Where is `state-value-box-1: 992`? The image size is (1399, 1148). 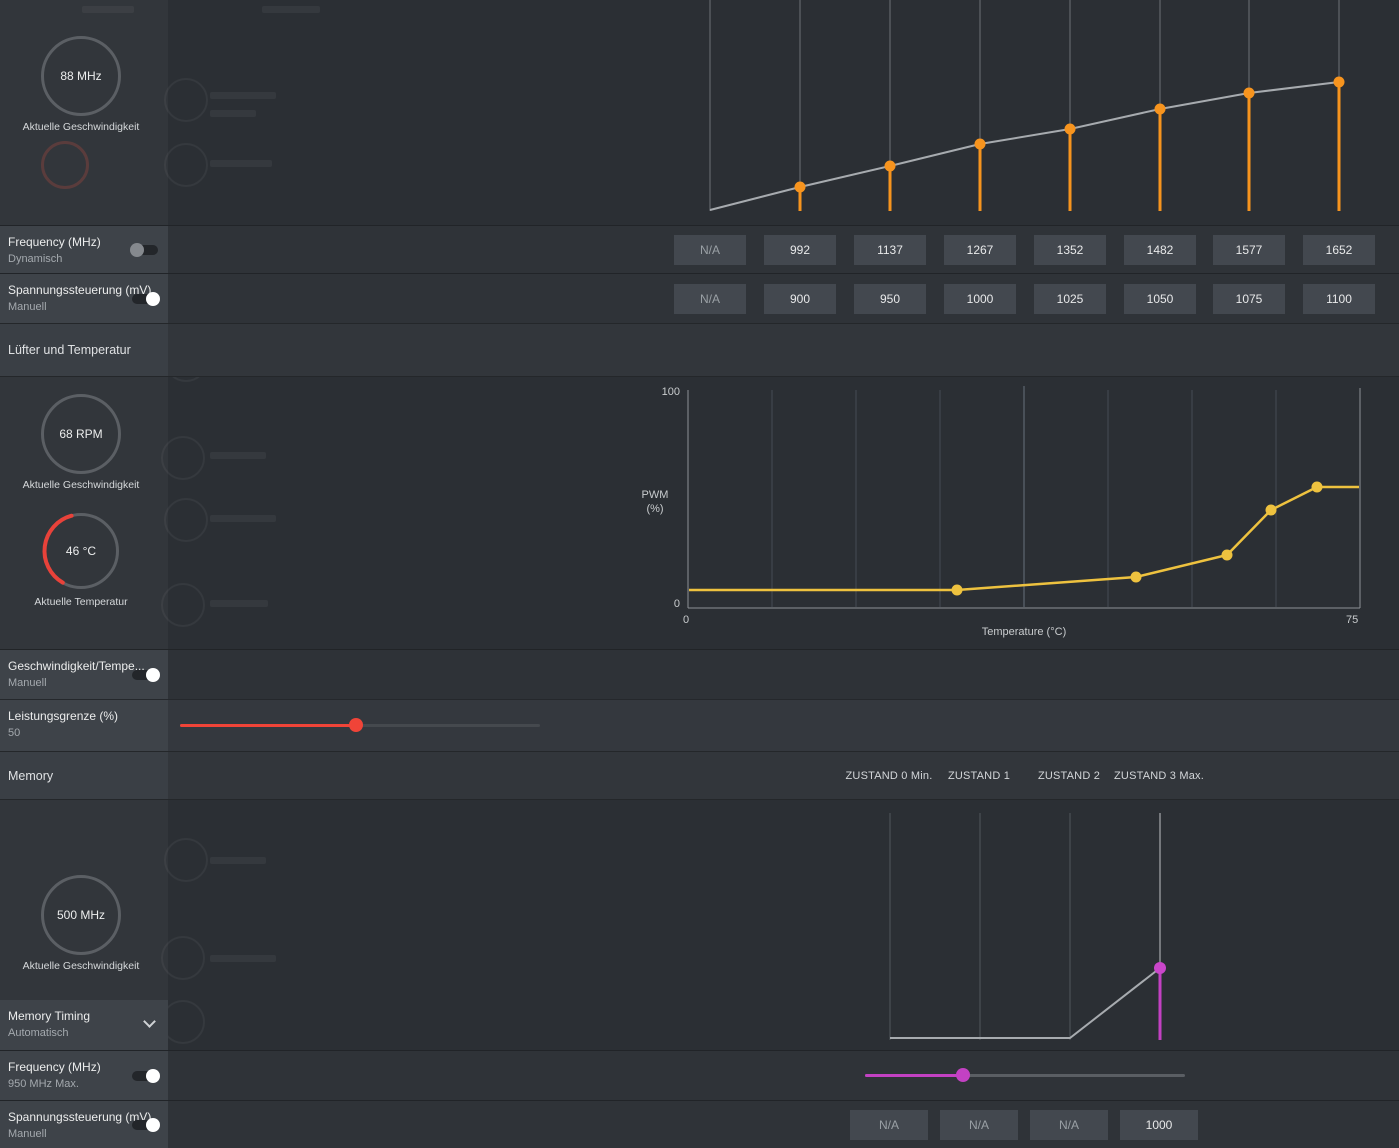
state-value-box-1: 992 is located at coordinates (800, 249).